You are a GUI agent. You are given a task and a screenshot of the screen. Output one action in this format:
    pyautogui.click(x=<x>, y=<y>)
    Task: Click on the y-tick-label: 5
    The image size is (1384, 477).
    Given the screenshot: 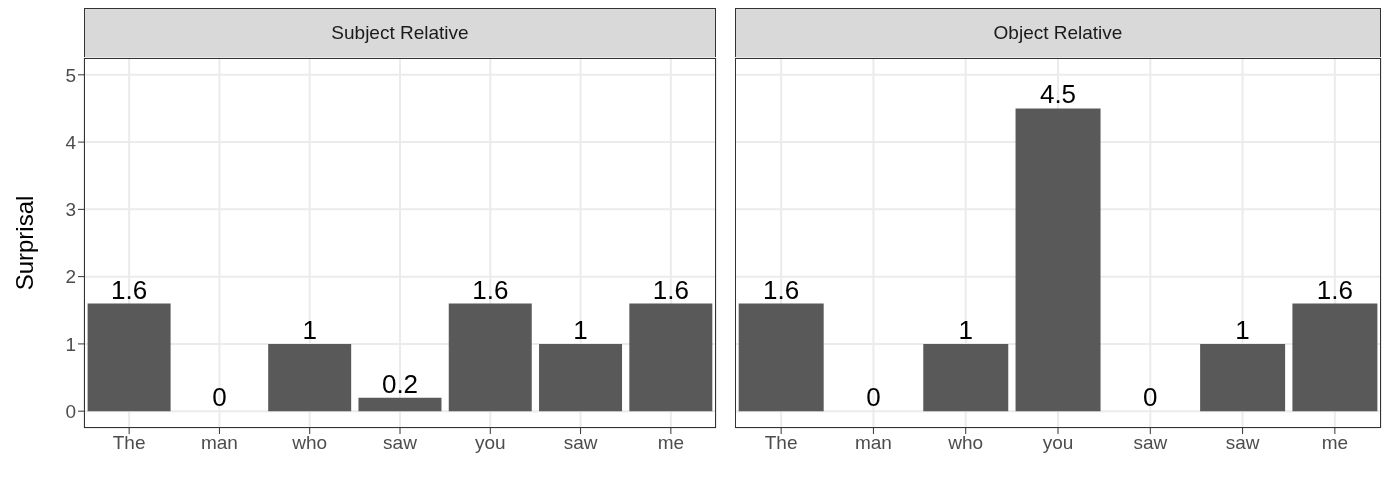 What is the action you would take?
    pyautogui.click(x=70, y=75)
    